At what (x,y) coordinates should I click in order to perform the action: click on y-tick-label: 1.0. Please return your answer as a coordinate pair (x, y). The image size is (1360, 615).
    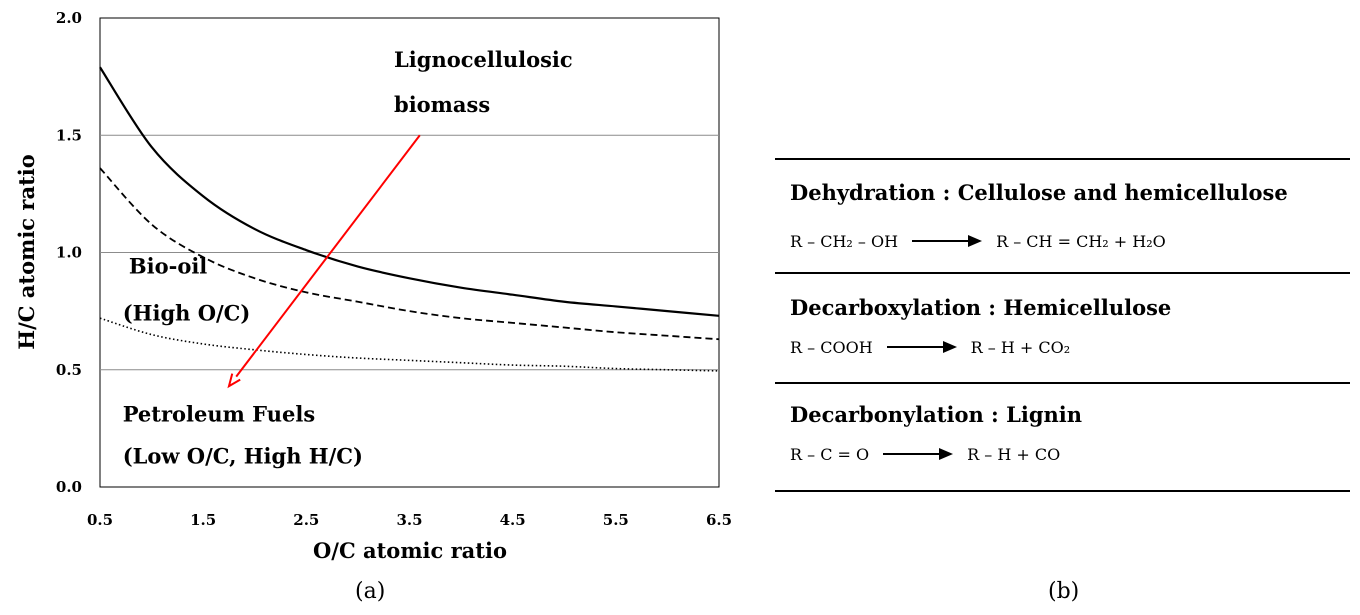
    Looking at the image, I should click on (69, 253).